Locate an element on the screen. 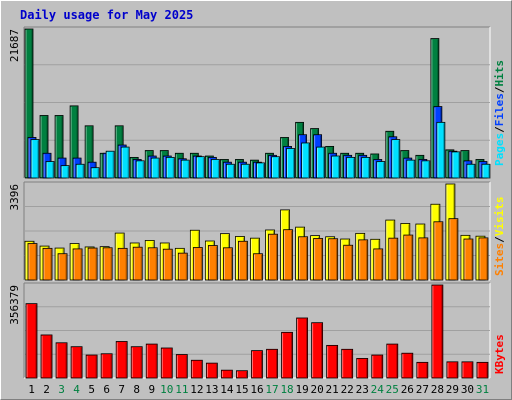 The width and height of the screenshot is (512, 400). day-label-15: 15 is located at coordinates (241, 389).